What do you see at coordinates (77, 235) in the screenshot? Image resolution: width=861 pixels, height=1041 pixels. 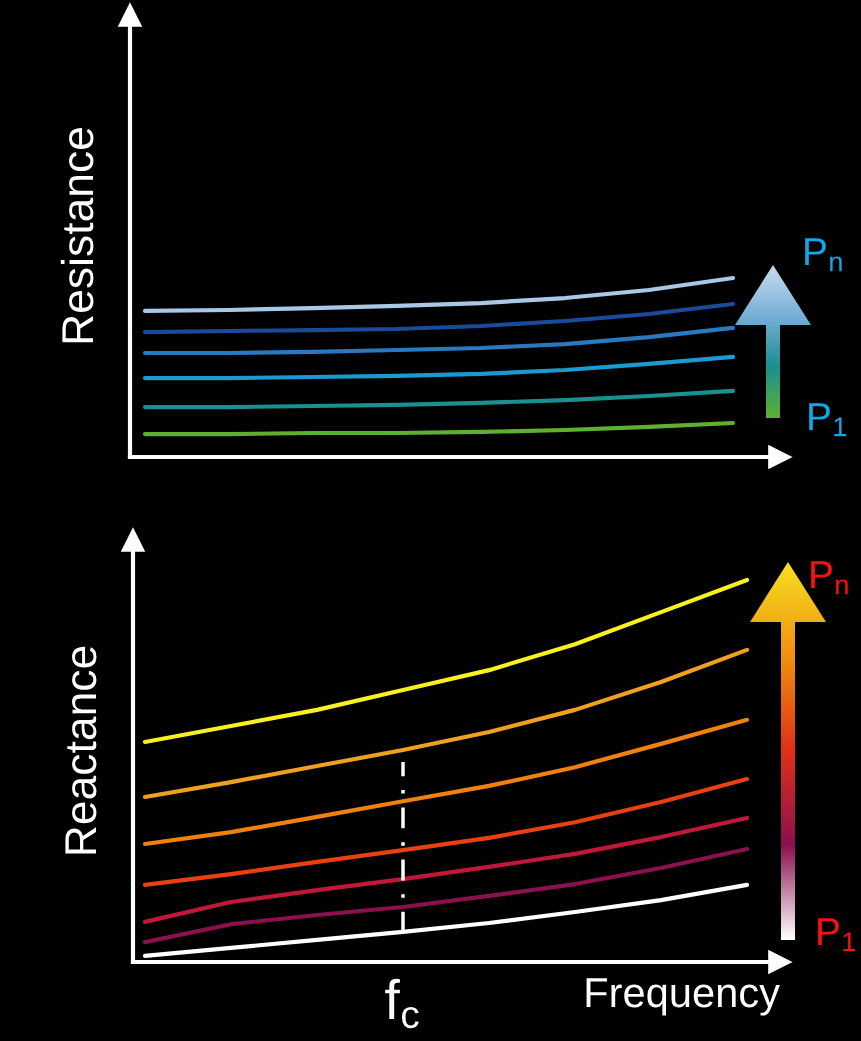 I see `y-axis-title: Resistance` at bounding box center [77, 235].